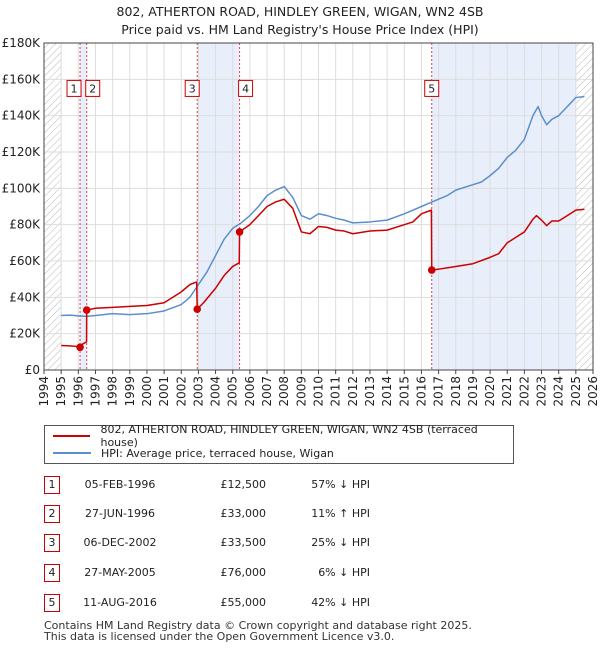  I want to click on transaction-date: 06-DEC-2002, so click(120, 542).